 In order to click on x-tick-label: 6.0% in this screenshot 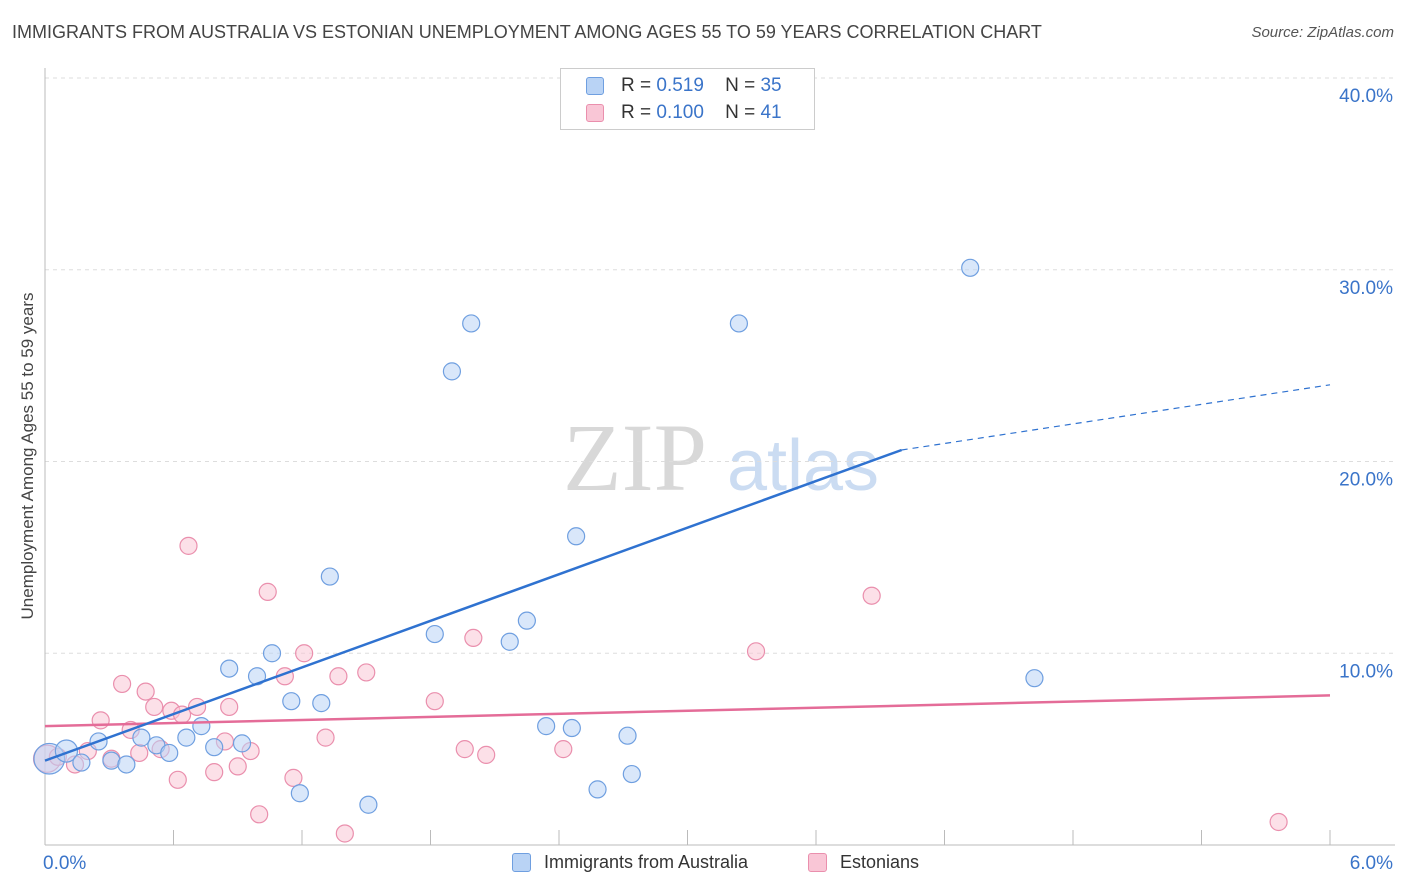, I will do `click(1371, 863)`.